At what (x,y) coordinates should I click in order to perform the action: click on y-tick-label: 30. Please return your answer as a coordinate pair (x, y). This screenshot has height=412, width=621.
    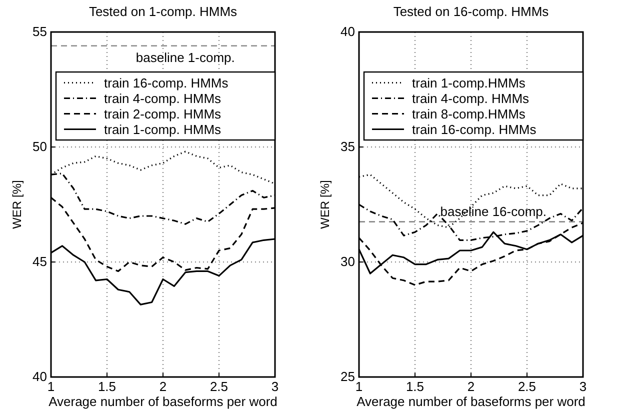
    Looking at the image, I should click on (347, 261).